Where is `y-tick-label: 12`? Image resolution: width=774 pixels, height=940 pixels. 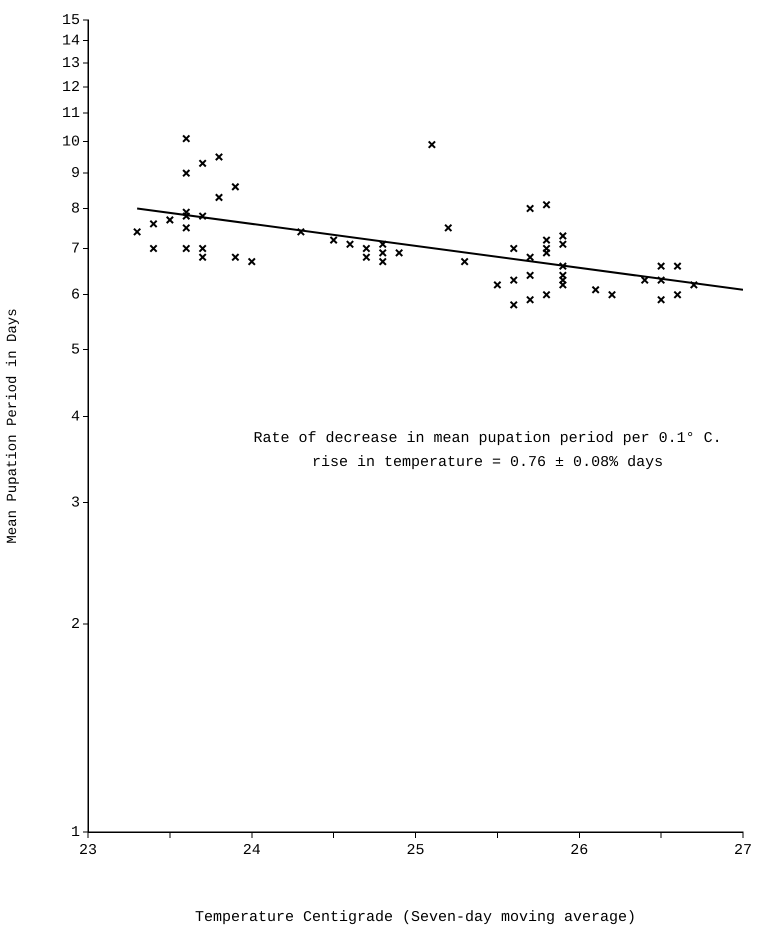 y-tick-label: 12 is located at coordinates (71, 87).